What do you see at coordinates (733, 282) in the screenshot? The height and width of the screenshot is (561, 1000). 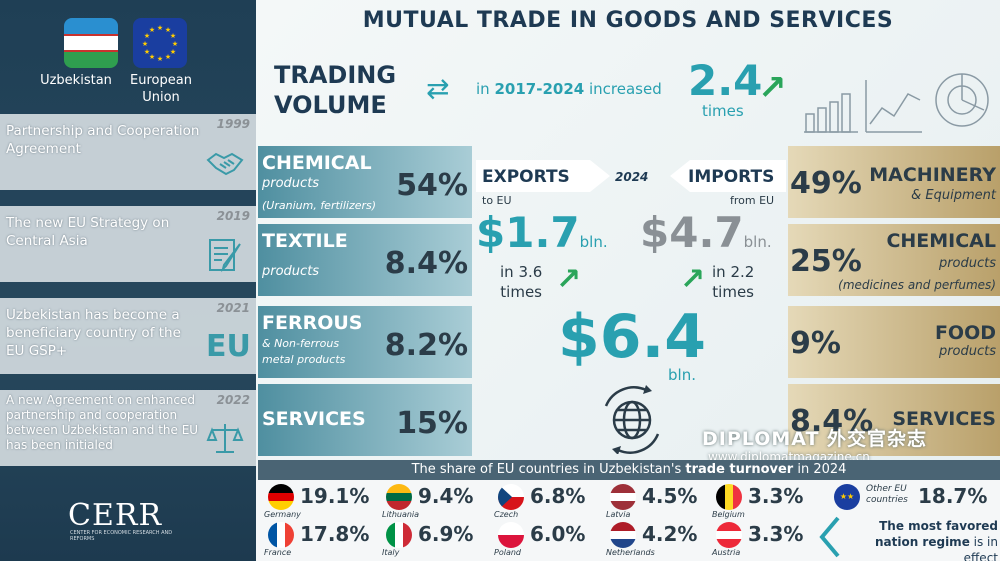 I see `imports-growth: in 2.2 times` at bounding box center [733, 282].